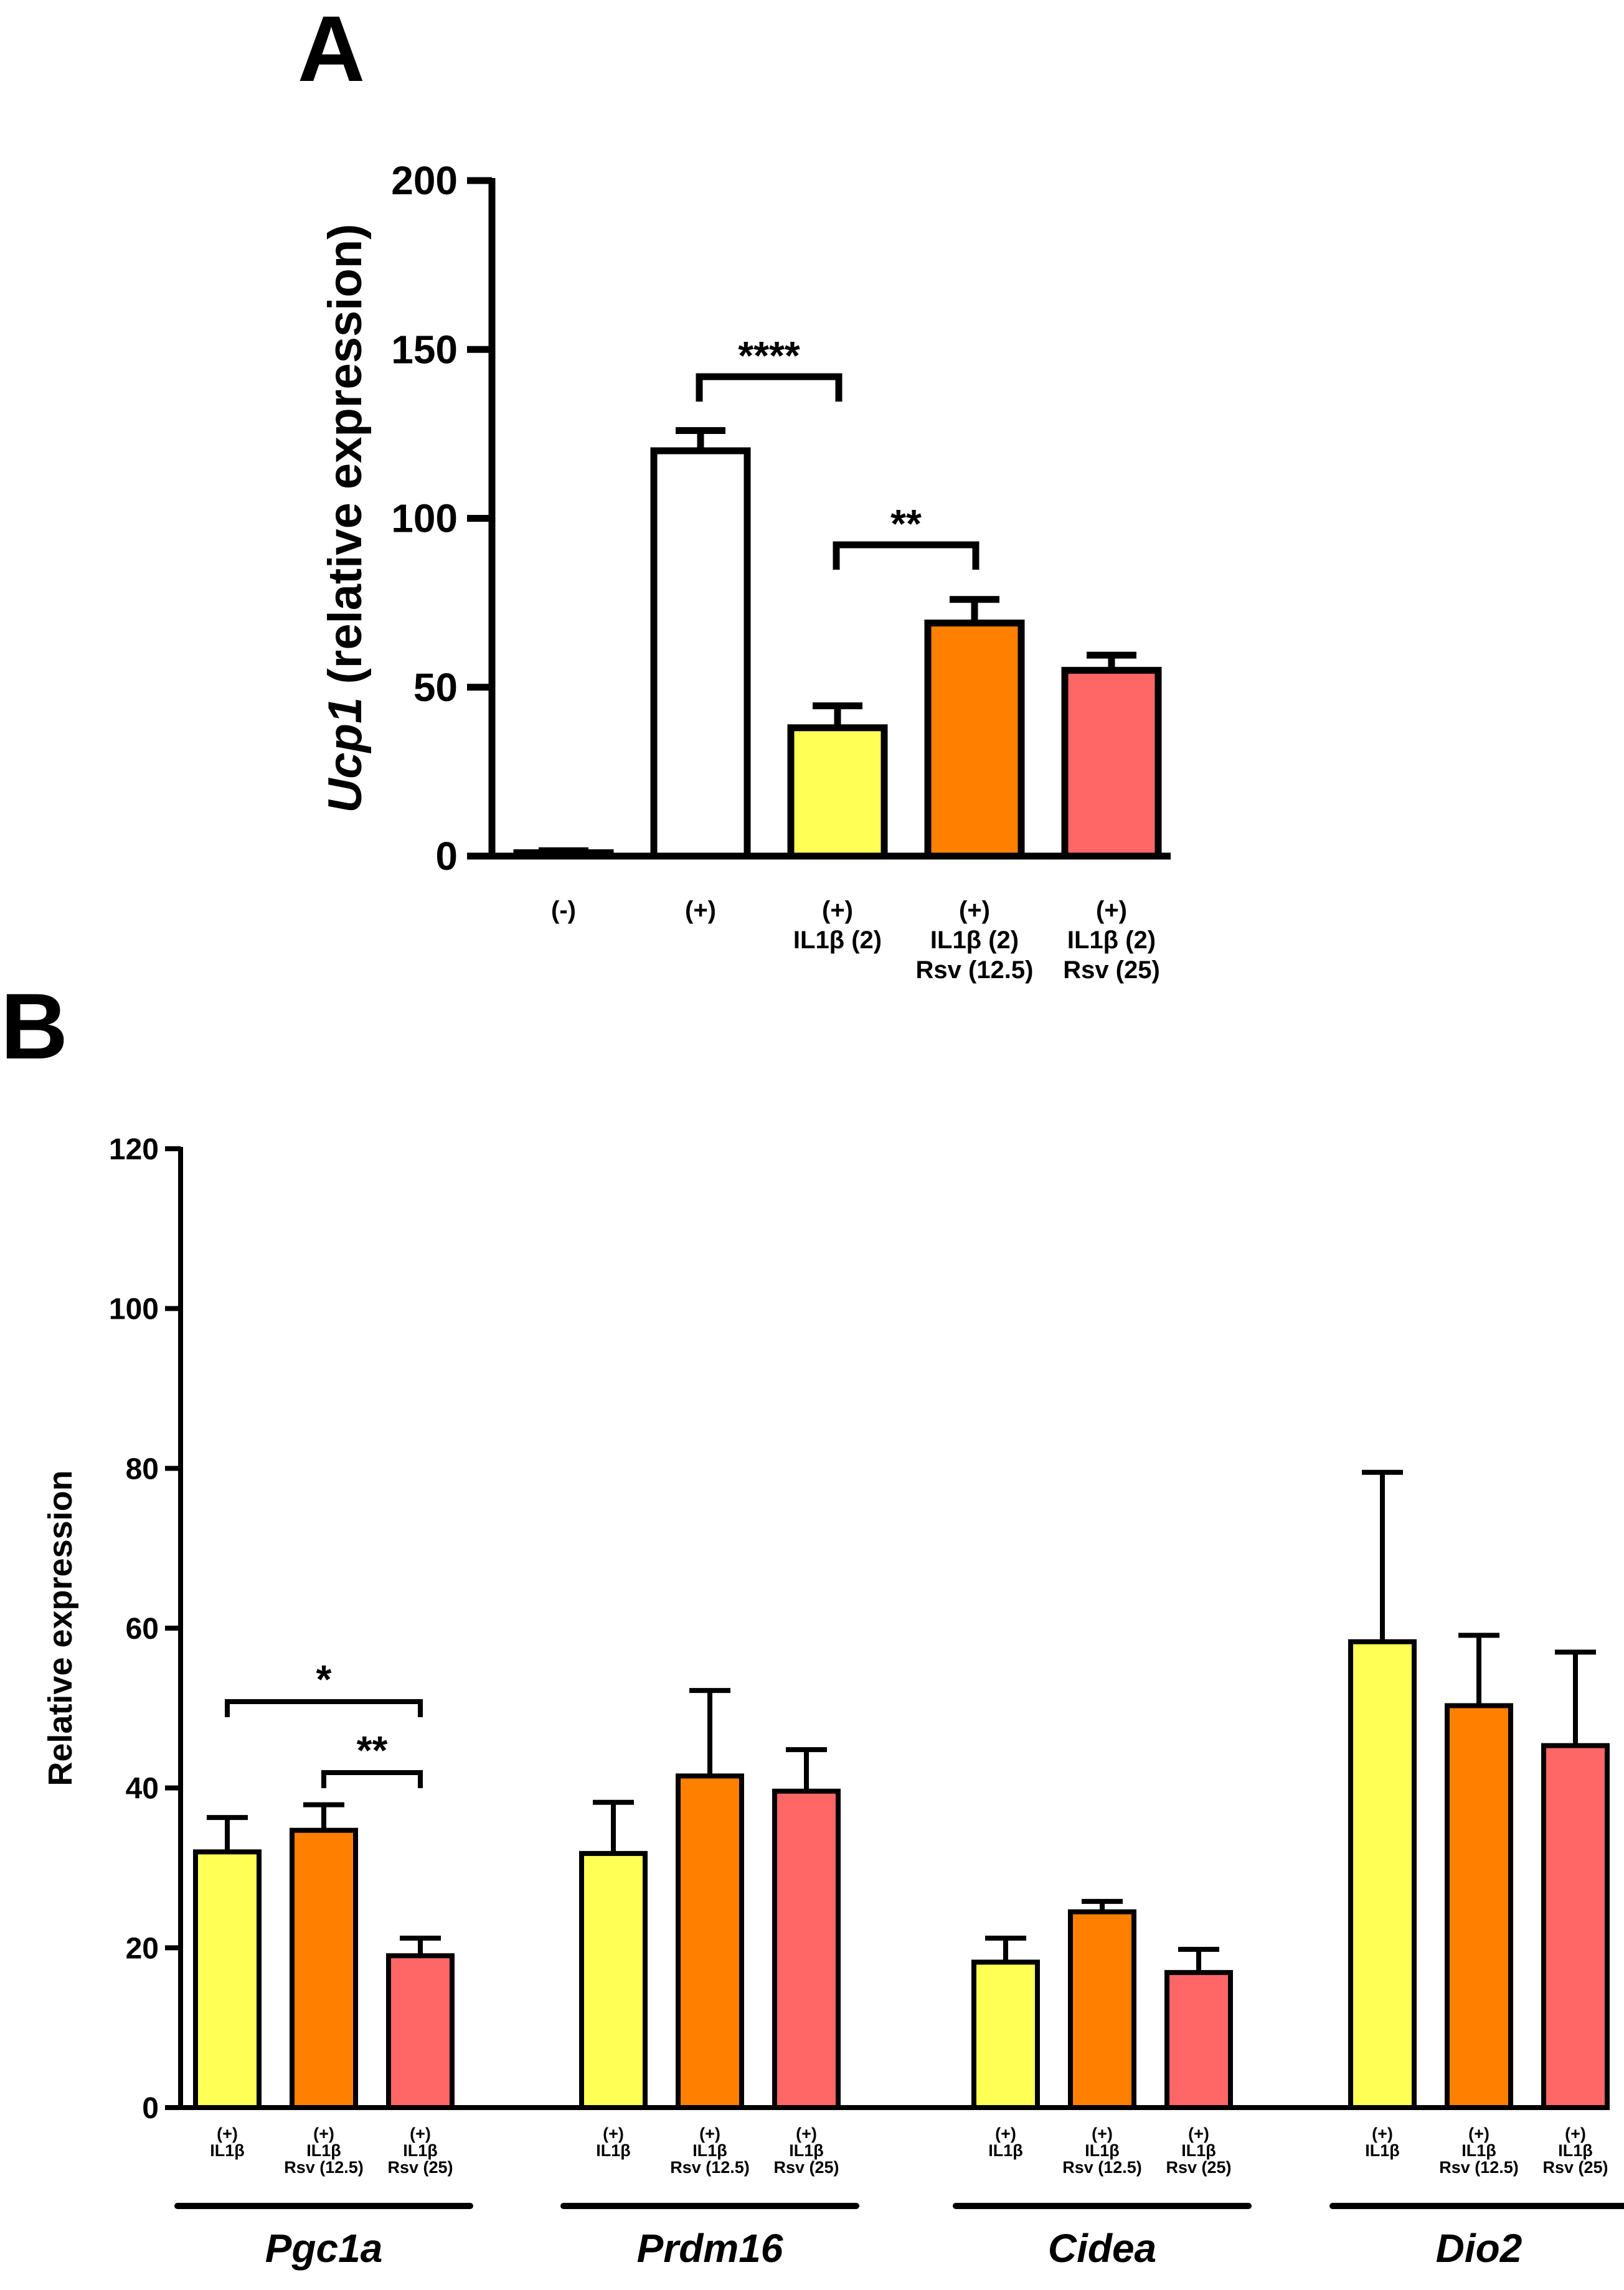 The width and height of the screenshot is (1624, 2290). What do you see at coordinates (142, 1948) in the screenshot?
I see `y-tick-label: 20` at bounding box center [142, 1948].